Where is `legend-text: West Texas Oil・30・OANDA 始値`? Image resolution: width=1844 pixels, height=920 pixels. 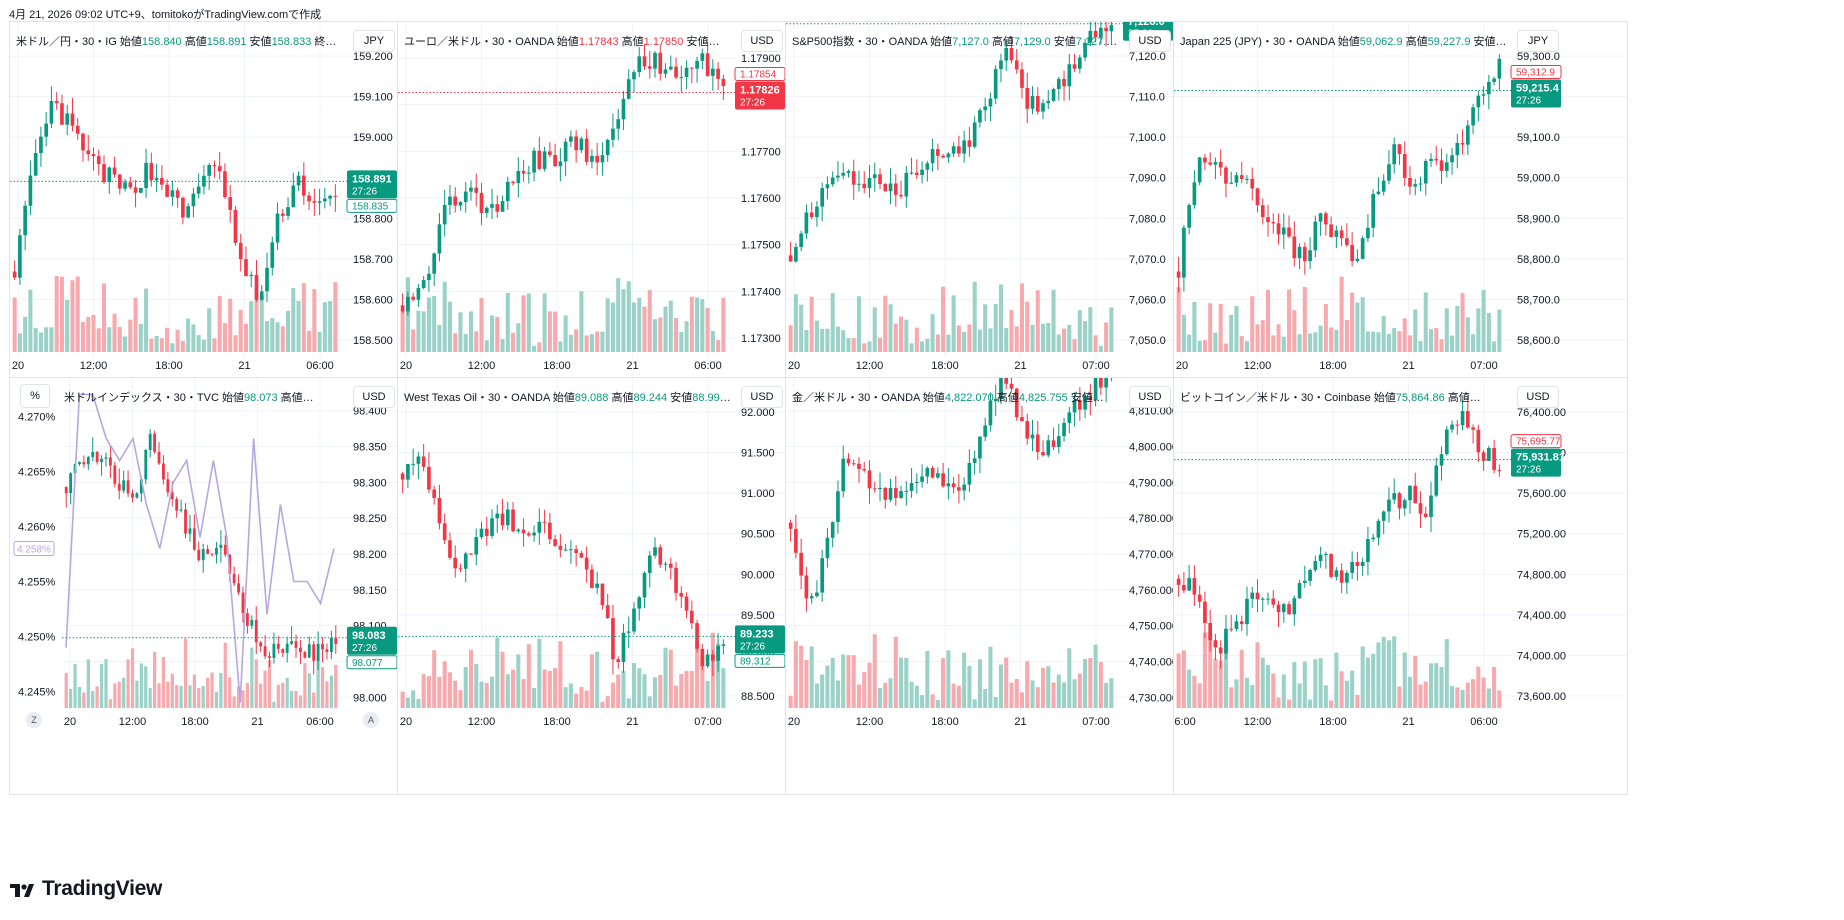
legend-text: West Texas Oil・30・OANDA 始値 is located at coordinates (489, 398).